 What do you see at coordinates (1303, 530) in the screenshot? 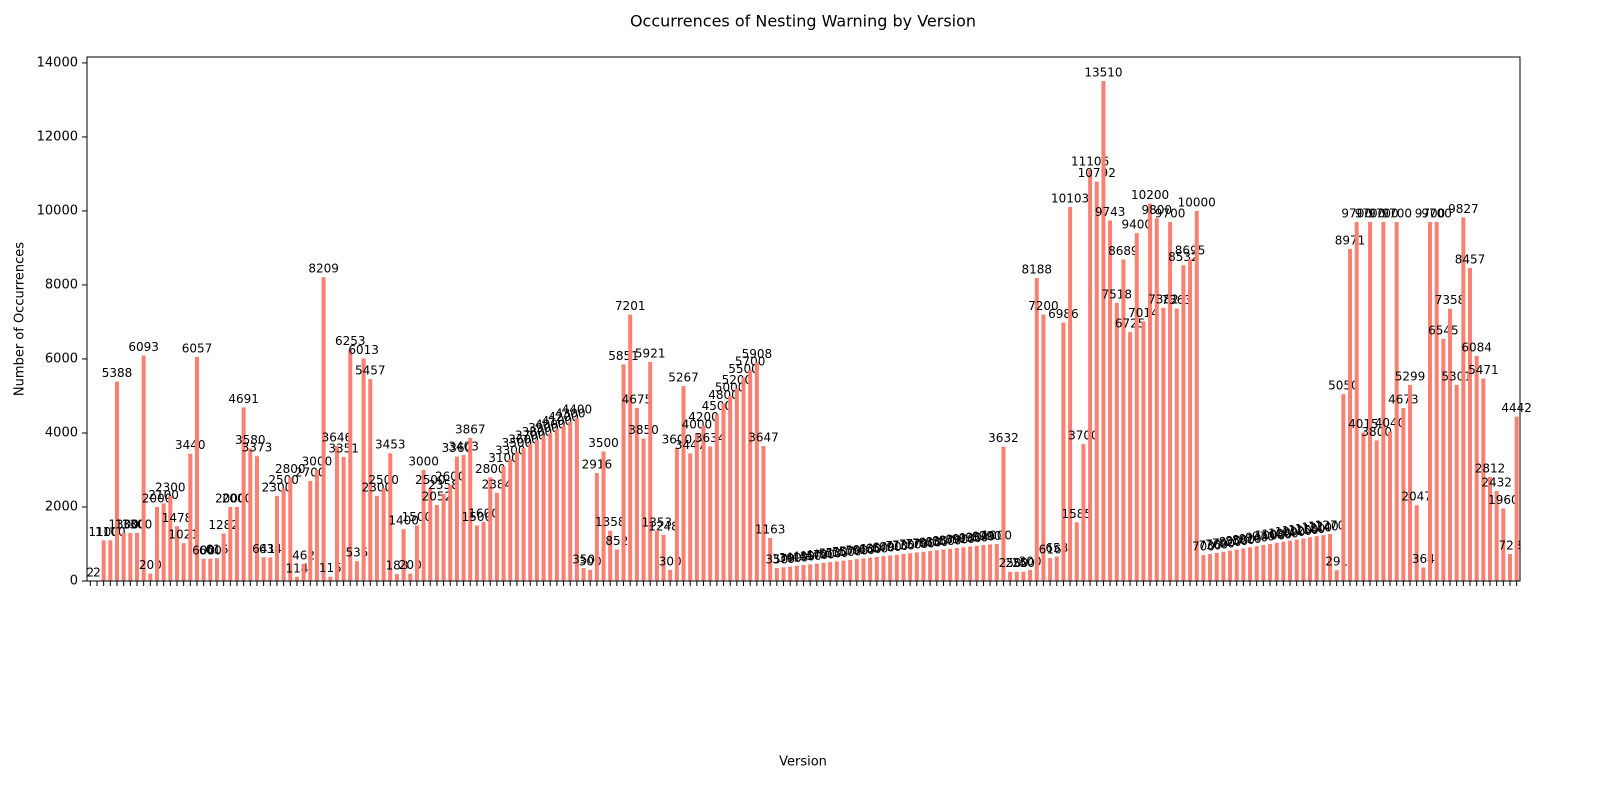
I see `value-label: 1150` at bounding box center [1303, 530].